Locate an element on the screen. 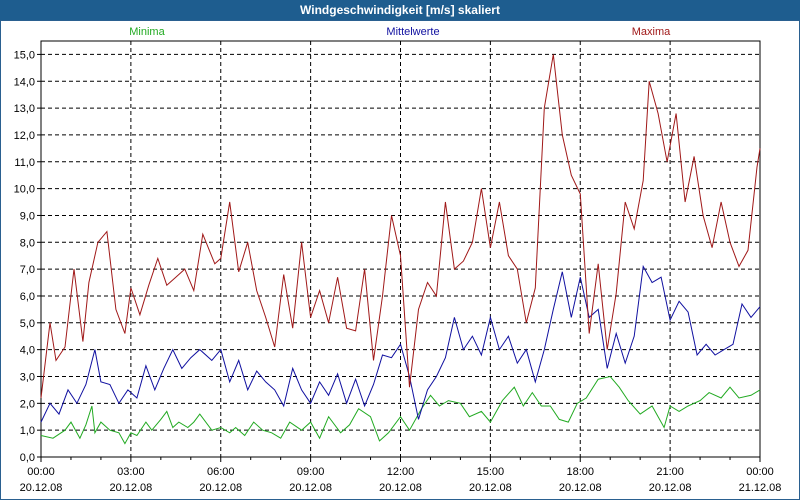  y-tick-label: 10,0 is located at coordinates (24, 190).